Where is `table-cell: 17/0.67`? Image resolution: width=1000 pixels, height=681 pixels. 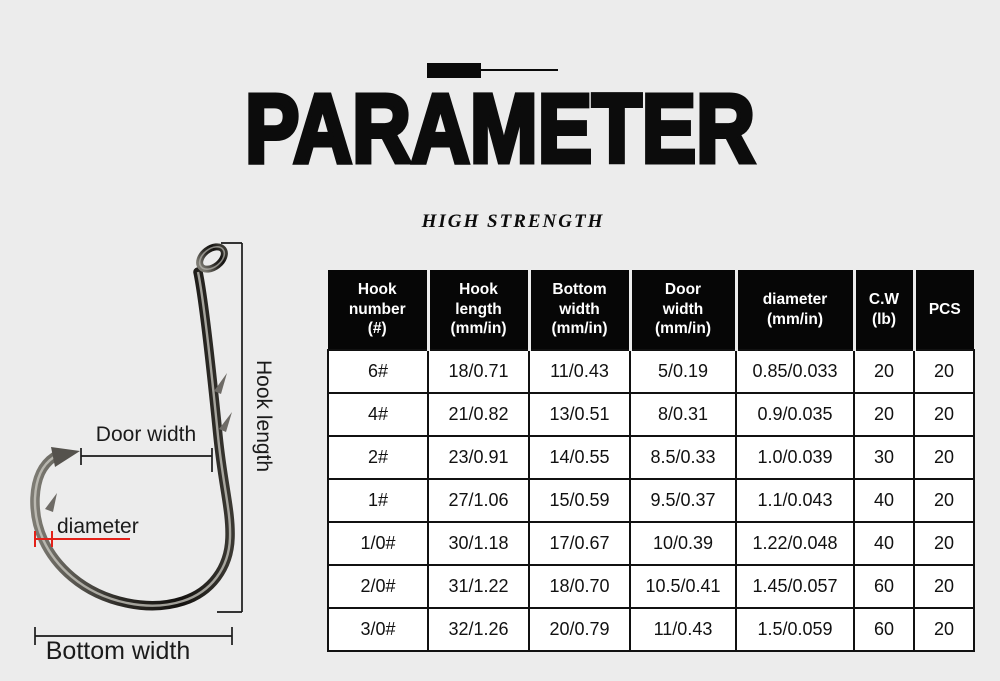
table-cell: 17/0.67 is located at coordinates (579, 543).